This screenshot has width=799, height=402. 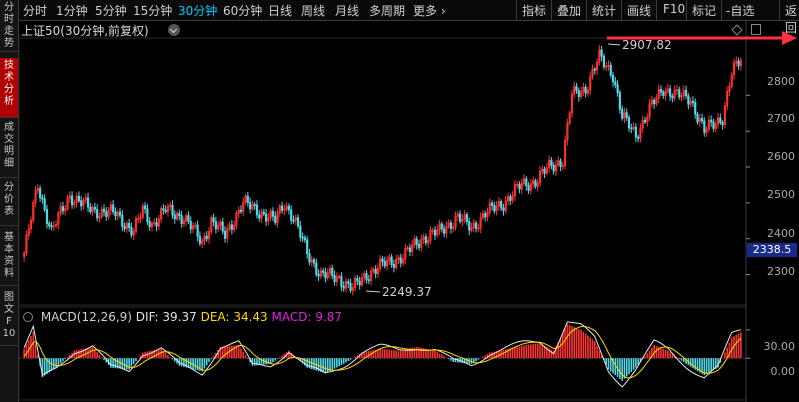 What do you see at coordinates (111, 11) in the screenshot?
I see `period-5min: 5分钟` at bounding box center [111, 11].